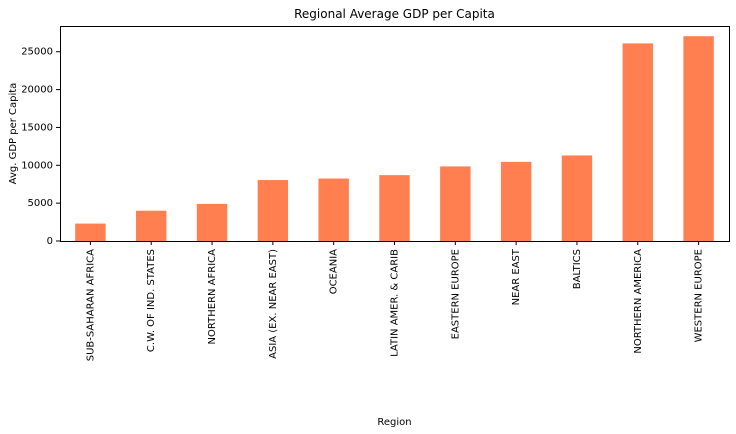 This screenshot has height=434, width=736. What do you see at coordinates (37, 127) in the screenshot?
I see `y-tick-label-3: 15000` at bounding box center [37, 127].